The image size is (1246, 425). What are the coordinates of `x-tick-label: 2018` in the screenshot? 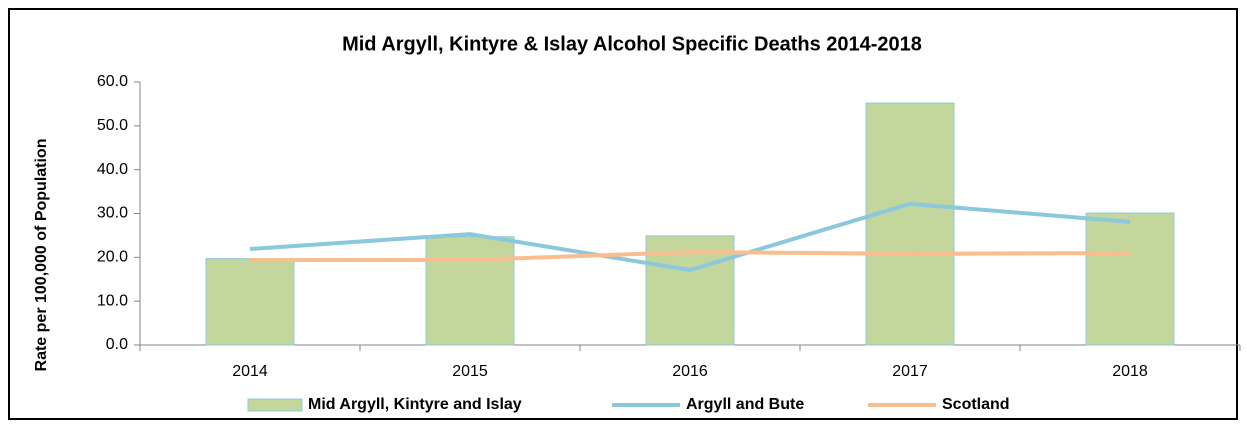 It's located at (1130, 371).